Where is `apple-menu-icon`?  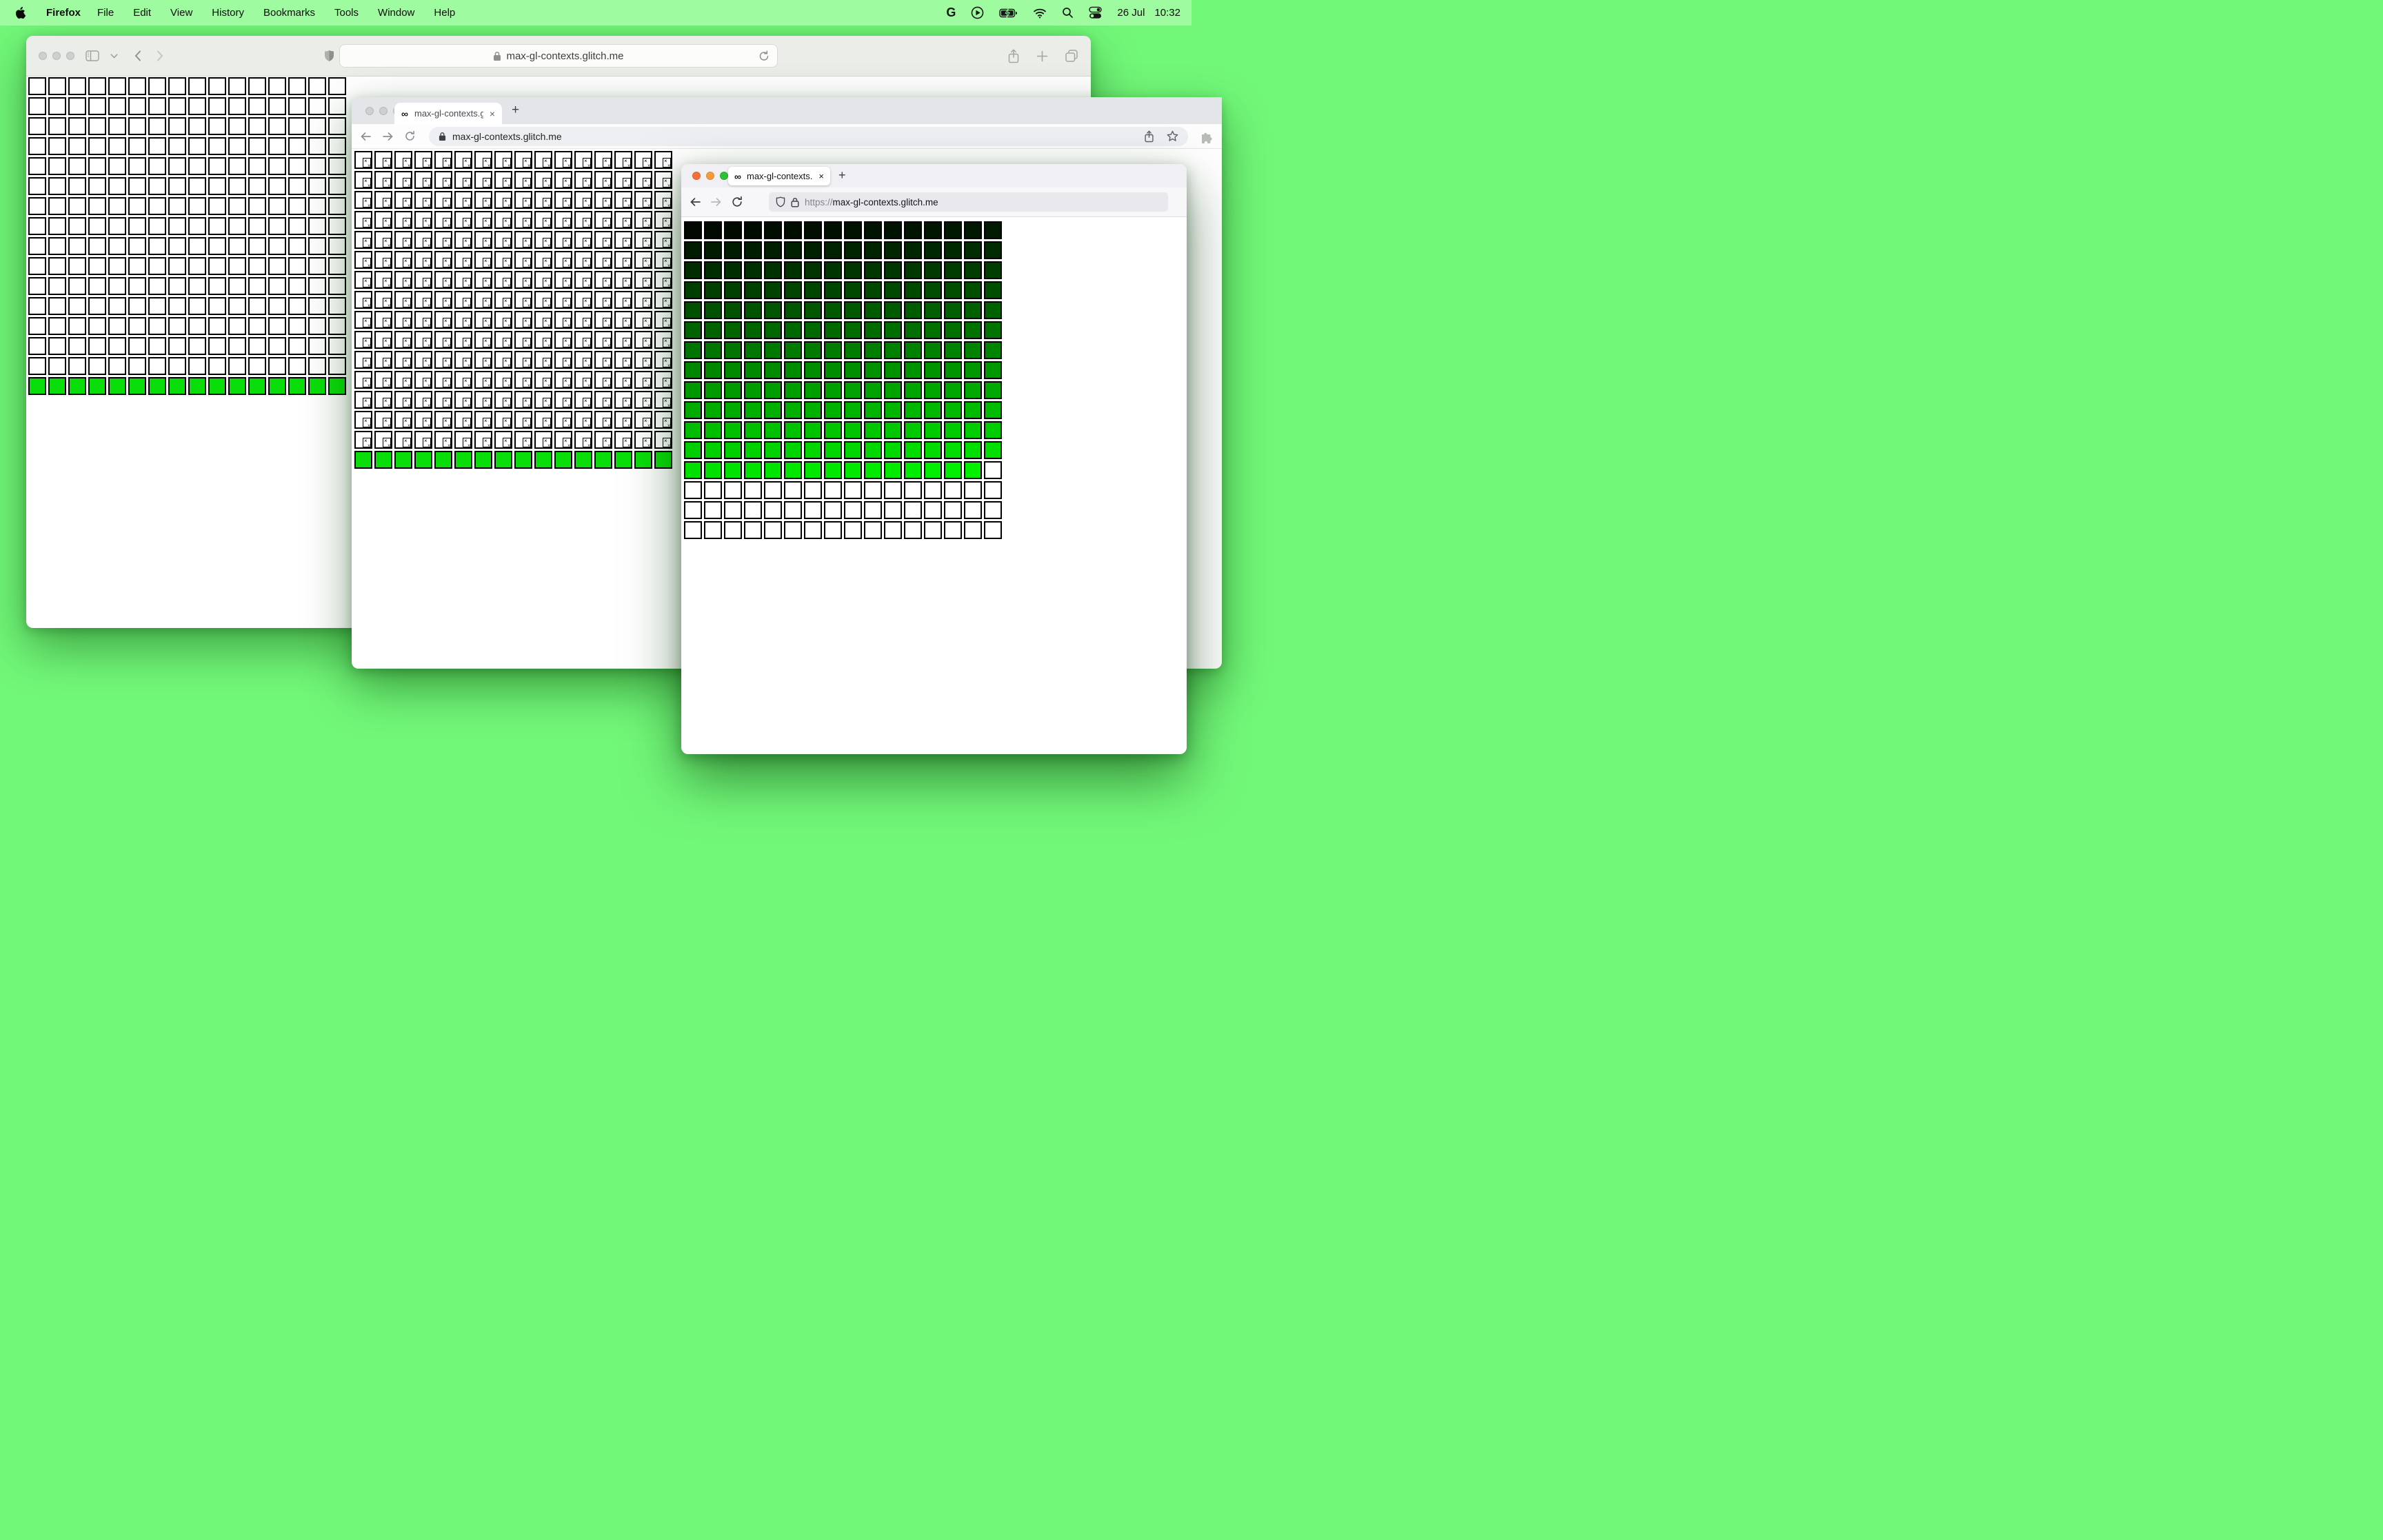
apple-menu-icon is located at coordinates (20, 13).